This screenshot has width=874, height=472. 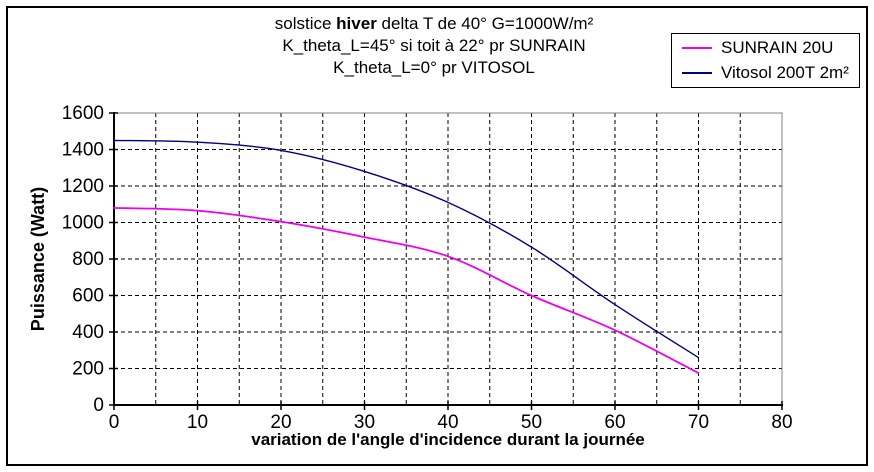 I want to click on x-tick-label: 20, so click(x=280, y=422).